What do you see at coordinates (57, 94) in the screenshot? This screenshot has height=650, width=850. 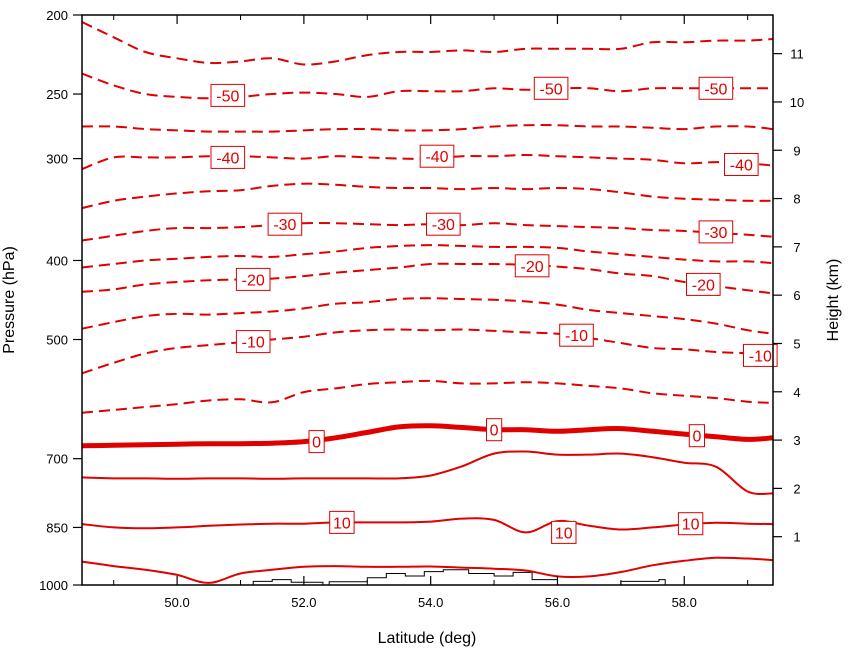 I see `y-tick-label: 250` at bounding box center [57, 94].